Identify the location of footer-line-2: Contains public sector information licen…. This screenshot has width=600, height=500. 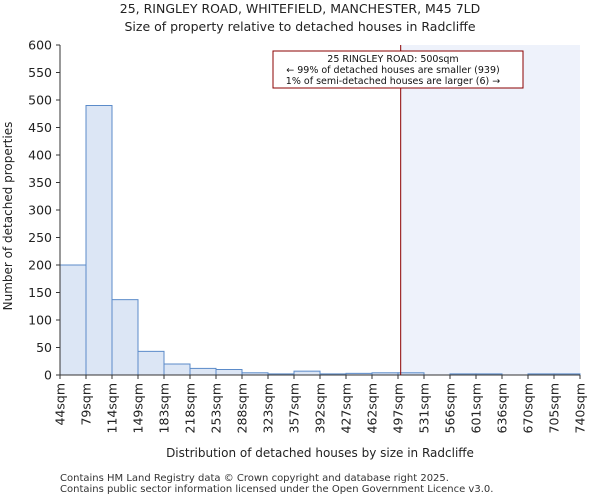
(277, 489).